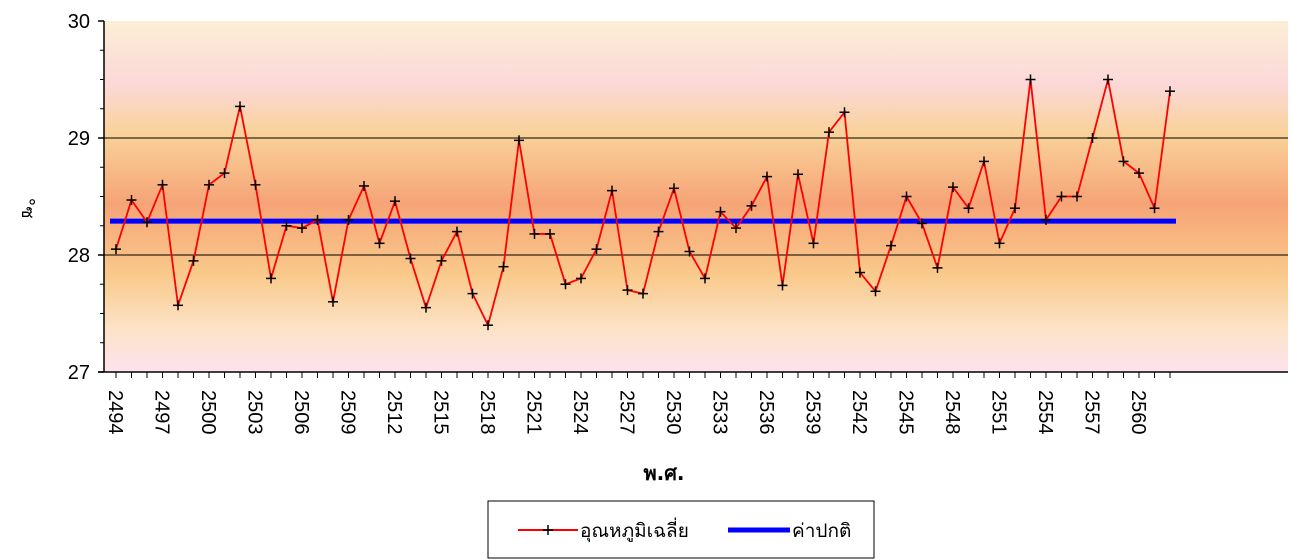 The height and width of the screenshot is (560, 1291). I want to click on x-tick-label-2548: 2548, so click(952, 412).